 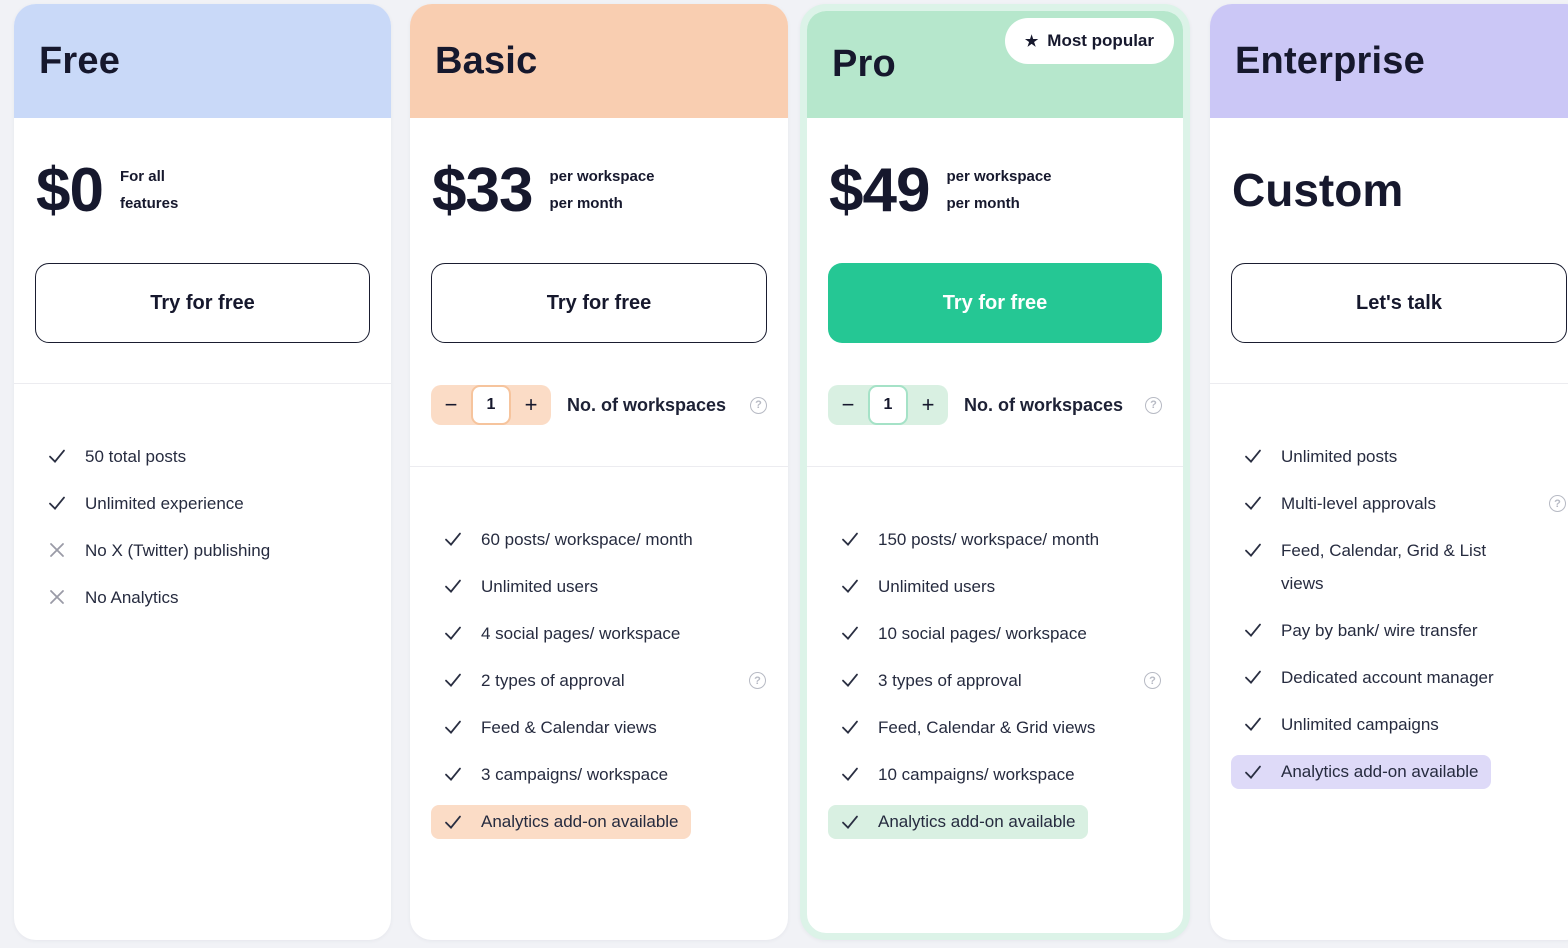 I want to click on feature-row: Unlimited campaigns, so click(x=1388, y=724).